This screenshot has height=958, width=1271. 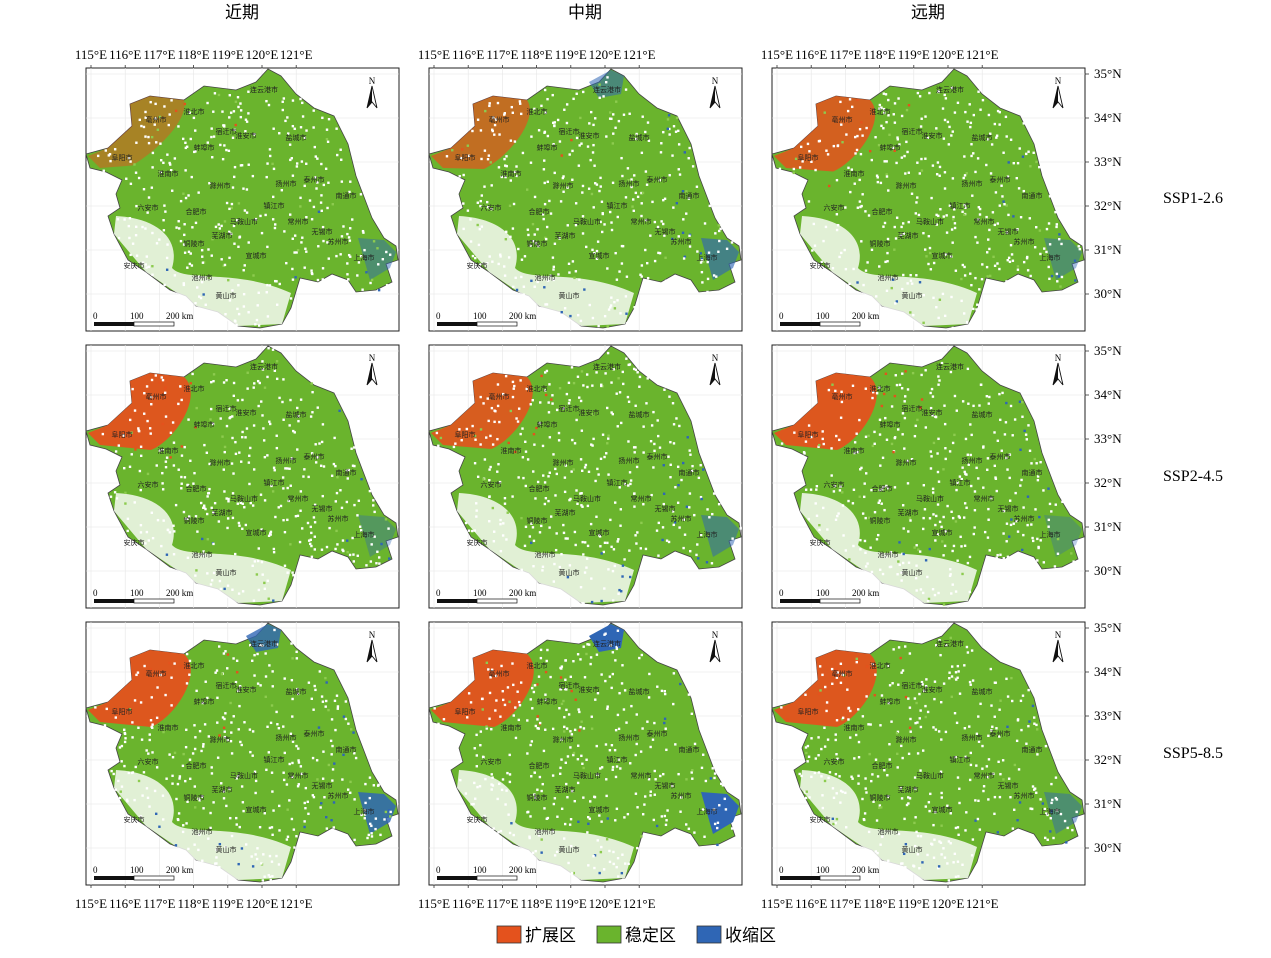 What do you see at coordinates (256, 809) in the screenshot?
I see `city-label: 宣城市` at bounding box center [256, 809].